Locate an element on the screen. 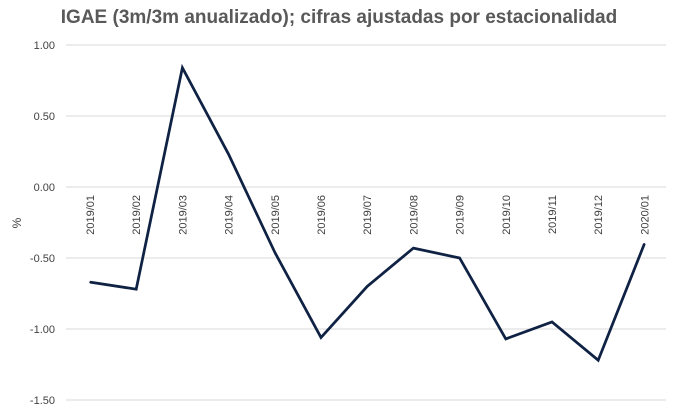  x-tick-label: 2019/04 is located at coordinates (230, 215).